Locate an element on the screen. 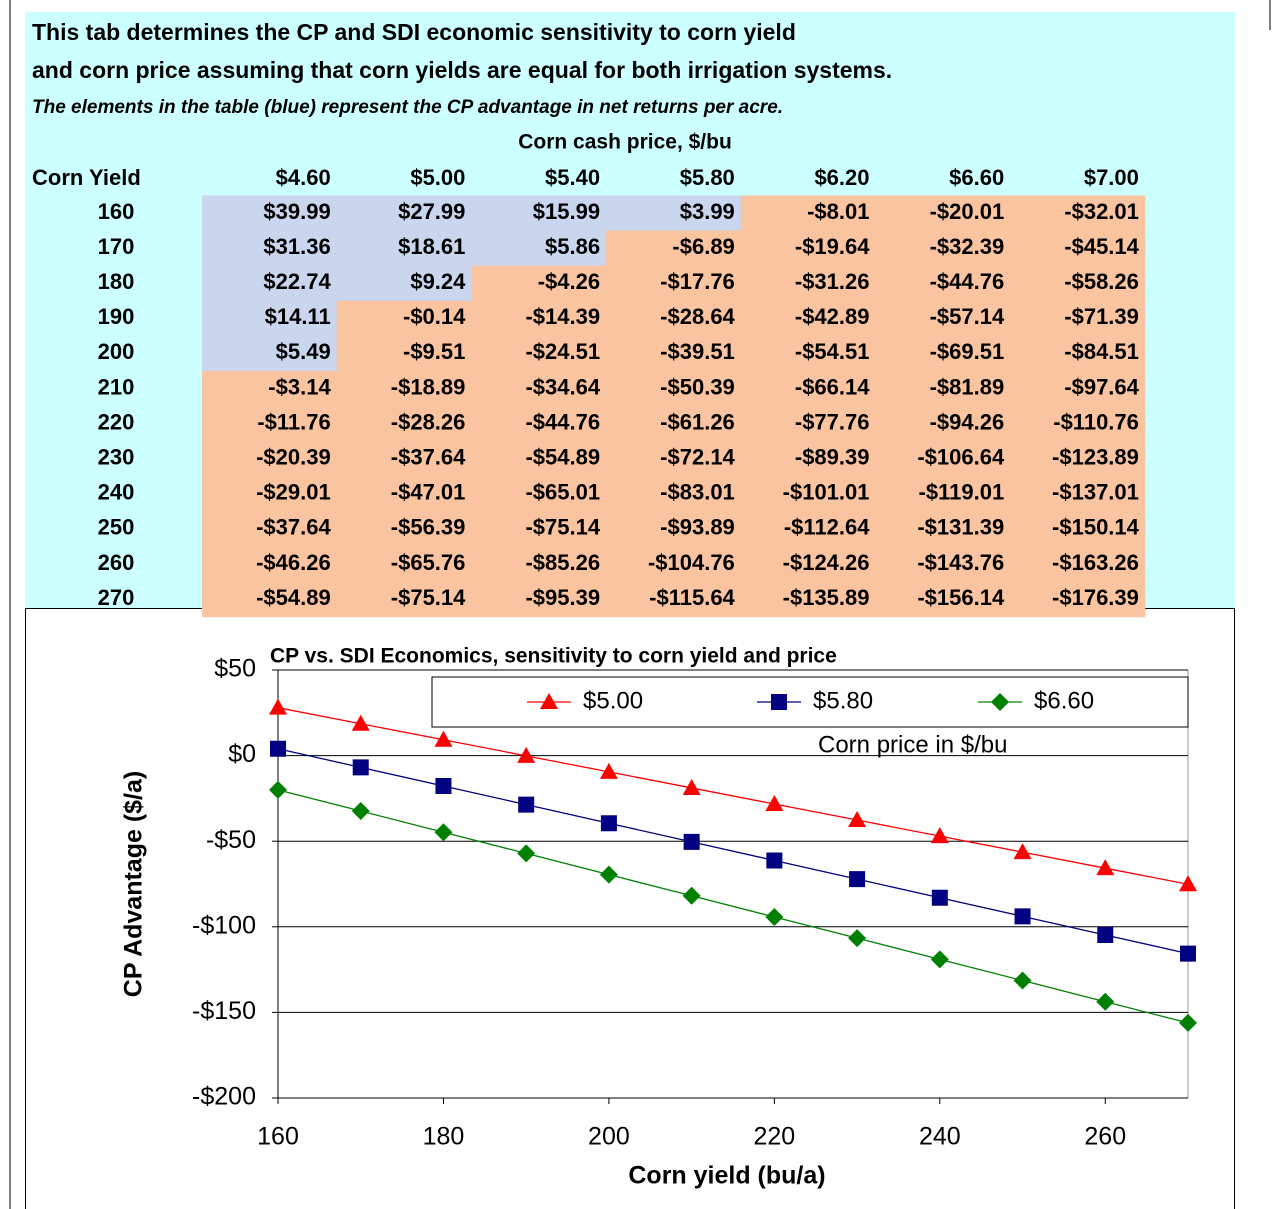 Image resolution: width=1278 pixels, height=1209 pixels. row-header: 270 is located at coordinates (116, 597).